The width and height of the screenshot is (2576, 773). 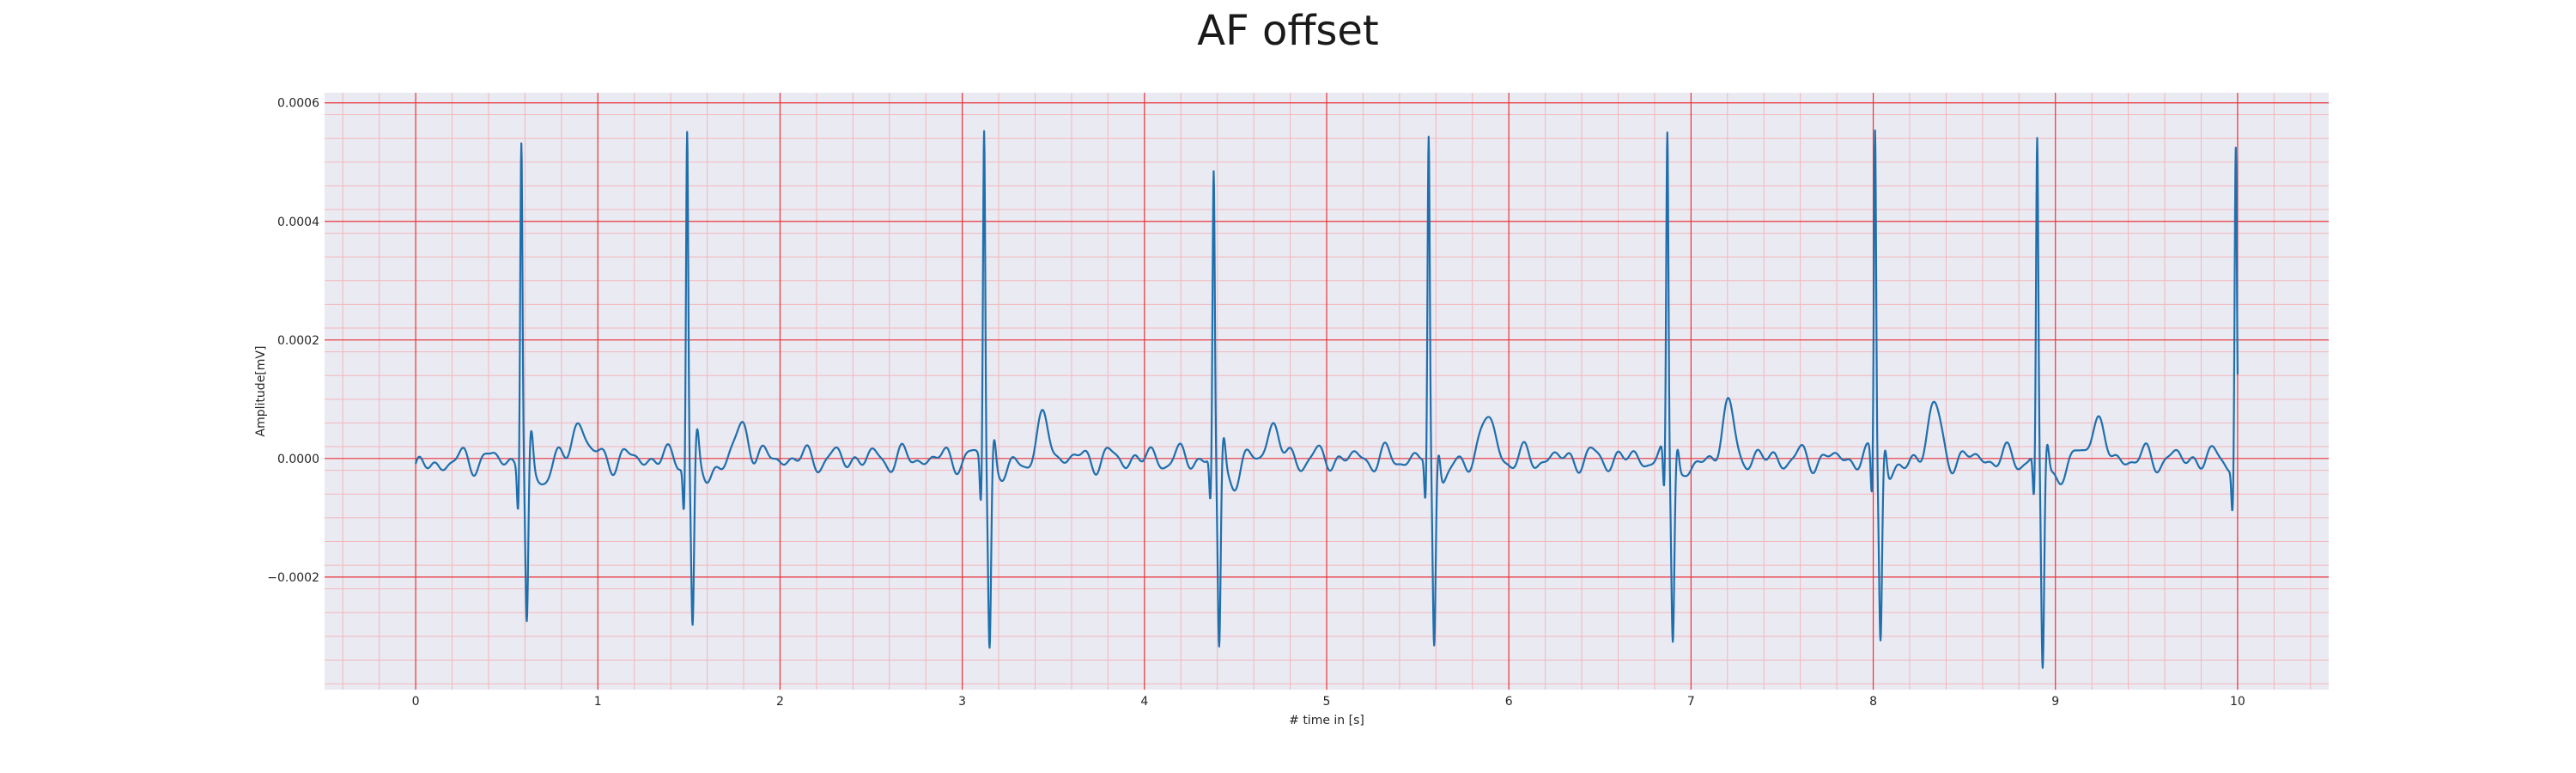 What do you see at coordinates (598, 702) in the screenshot?
I see `x-tick-label: 1` at bounding box center [598, 702].